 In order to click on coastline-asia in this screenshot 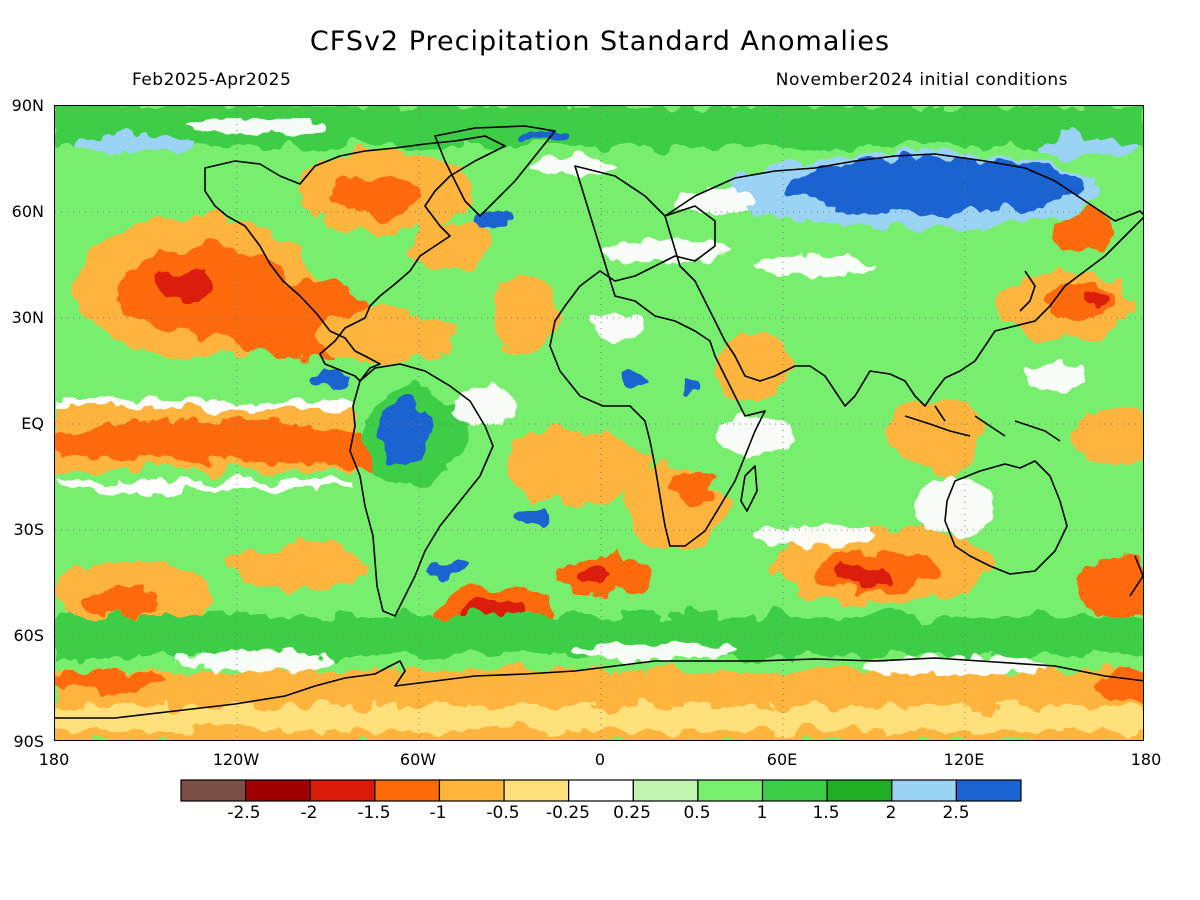, I will do `click(903, 280)`.